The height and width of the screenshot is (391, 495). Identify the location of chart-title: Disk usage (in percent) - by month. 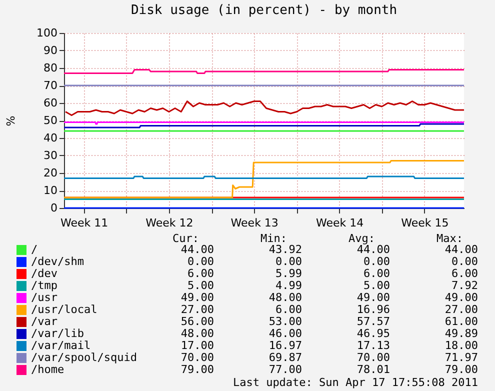
(264, 10).